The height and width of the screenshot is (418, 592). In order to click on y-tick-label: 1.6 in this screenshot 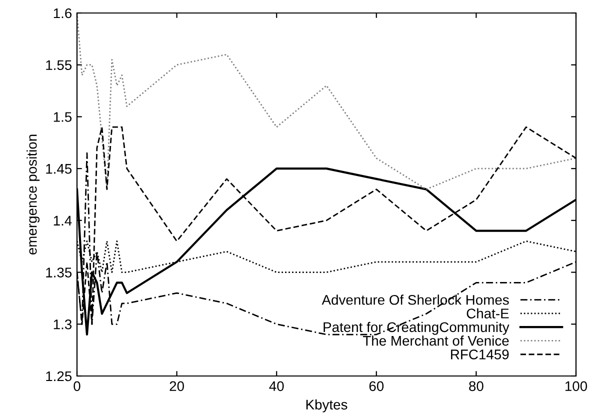, I will do `click(63, 13)`.